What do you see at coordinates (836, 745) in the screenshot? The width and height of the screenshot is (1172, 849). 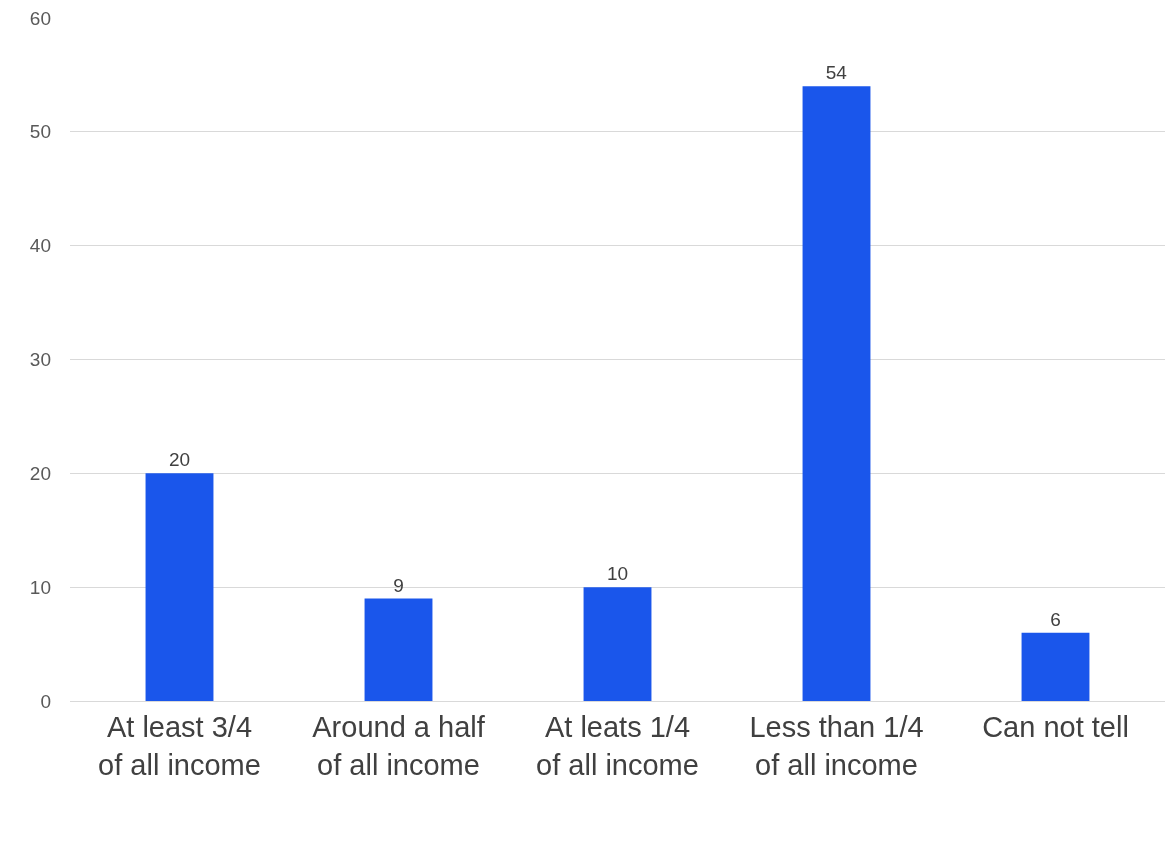 I see `x-tick-label: Less than 1/4 of all income` at bounding box center [836, 745].